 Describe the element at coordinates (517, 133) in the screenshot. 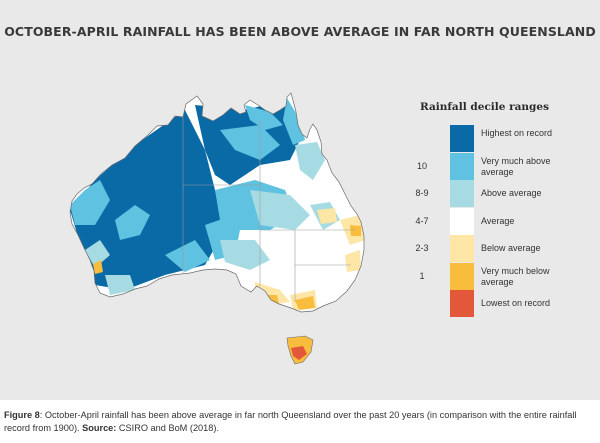

I see `legend-label: Highest on record` at that location.